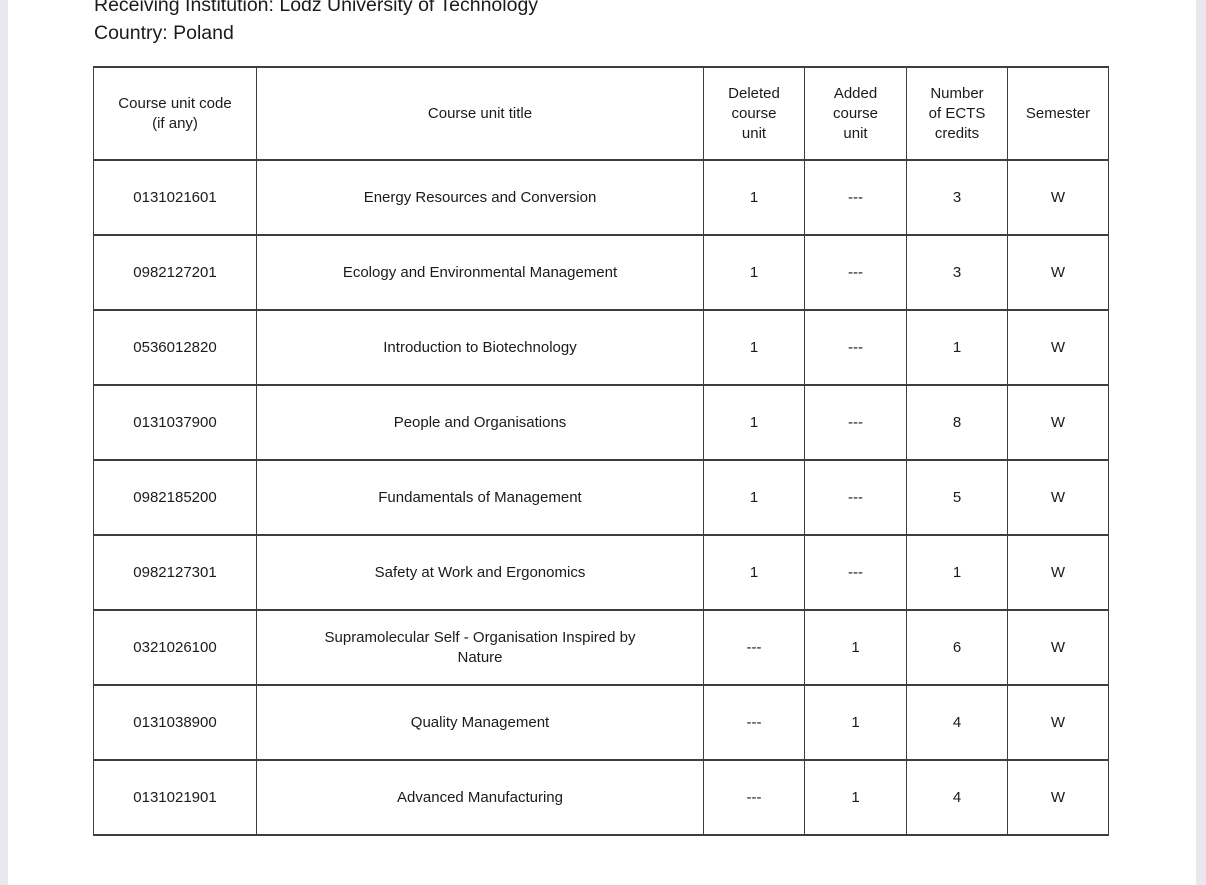  I want to click on course-title-cell: Energy Resources and Conversion, so click(480, 197).